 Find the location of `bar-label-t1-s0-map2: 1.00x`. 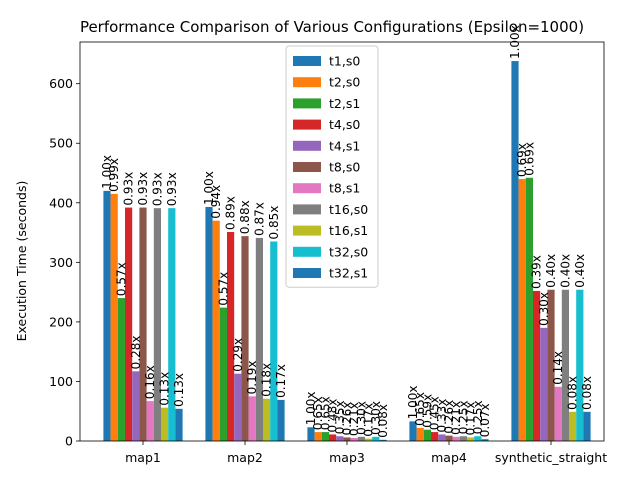

bar-label-t1-s0-map2: 1.00x is located at coordinates (209, 188).